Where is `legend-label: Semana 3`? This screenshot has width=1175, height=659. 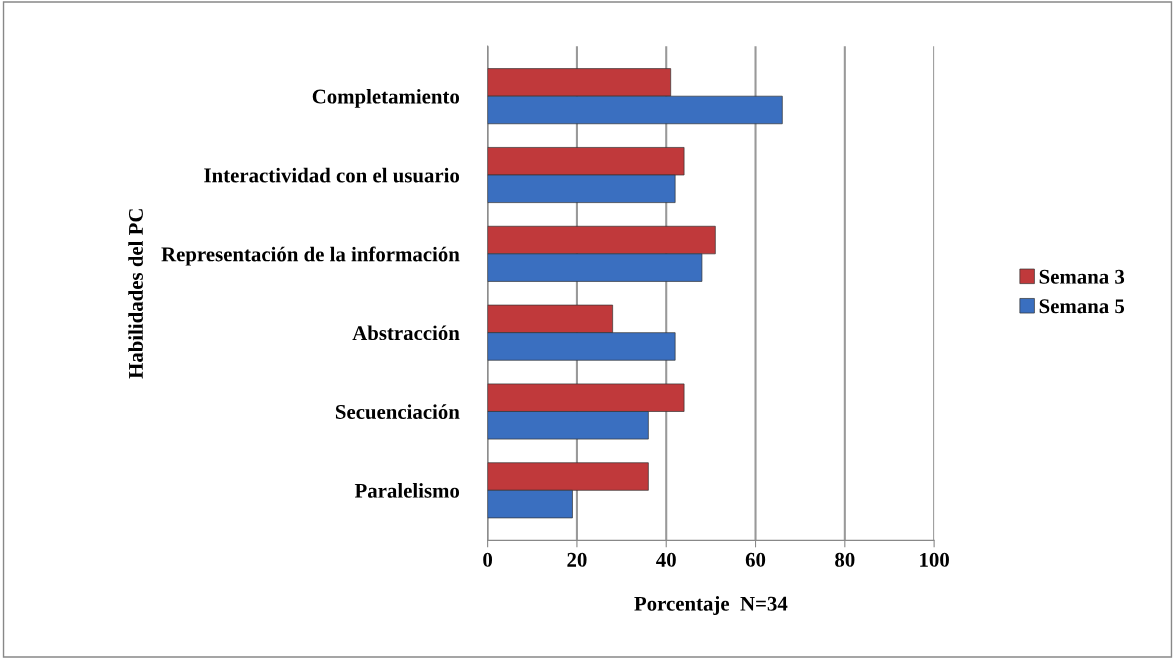
legend-label: Semana 3 is located at coordinates (1082, 276).